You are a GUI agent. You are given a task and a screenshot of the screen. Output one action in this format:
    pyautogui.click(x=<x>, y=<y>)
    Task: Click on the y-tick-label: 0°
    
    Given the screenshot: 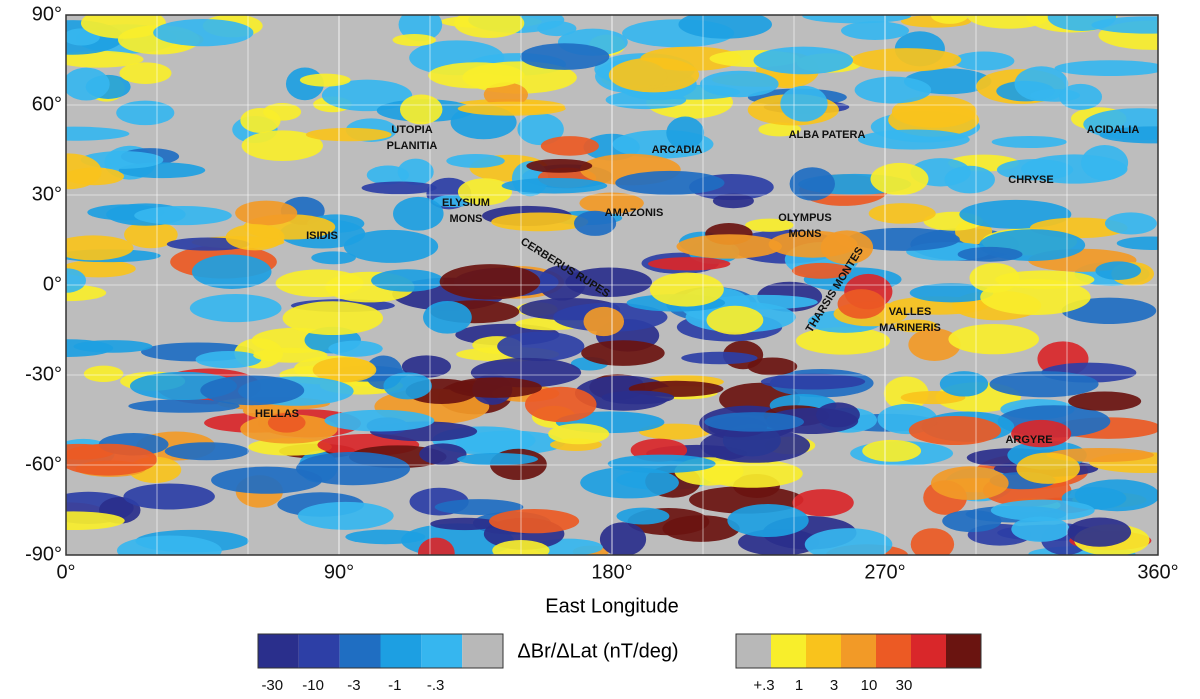 What is the action you would take?
    pyautogui.click(x=52, y=284)
    